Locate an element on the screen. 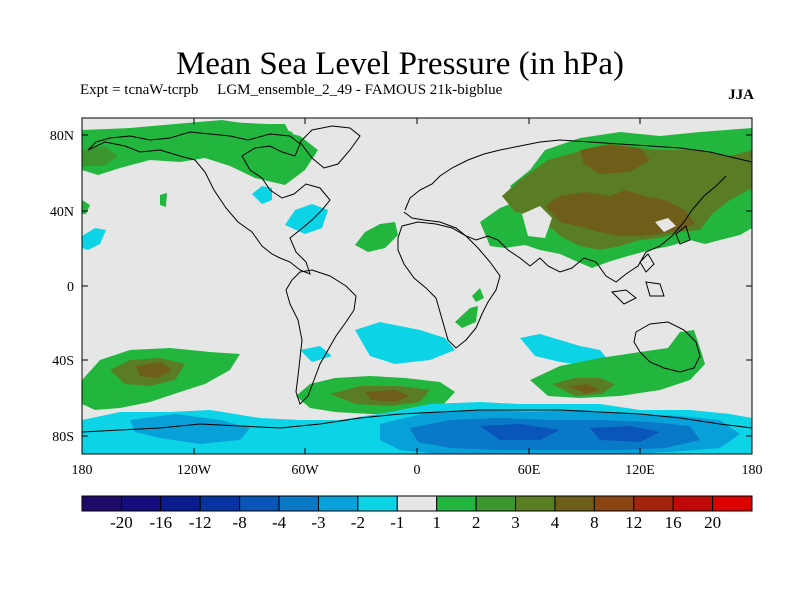  experiment-label: Expt = tcnaW-tcrpb is located at coordinates (139, 90).